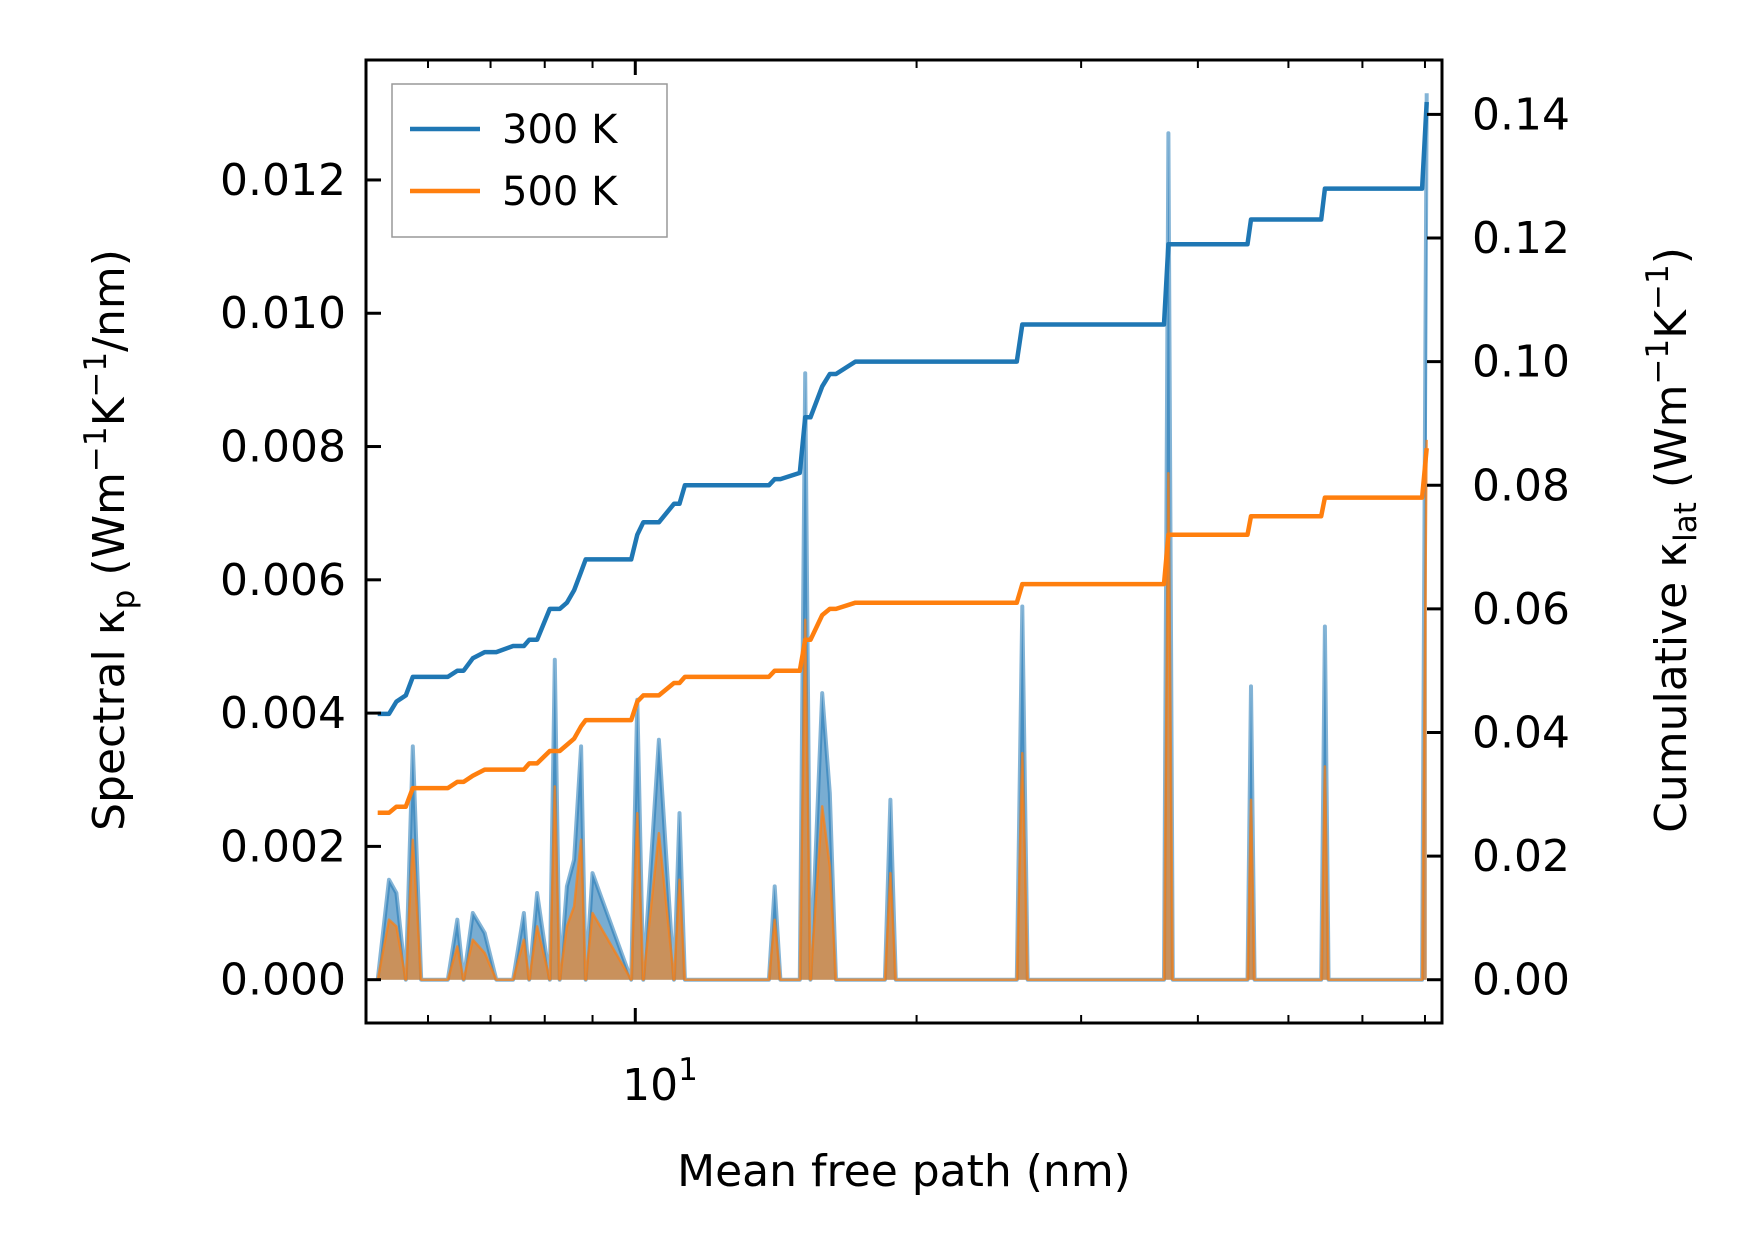  What do you see at coordinates (283, 713) in the screenshot?
I see `left-tick-label: 0.004` at bounding box center [283, 713].